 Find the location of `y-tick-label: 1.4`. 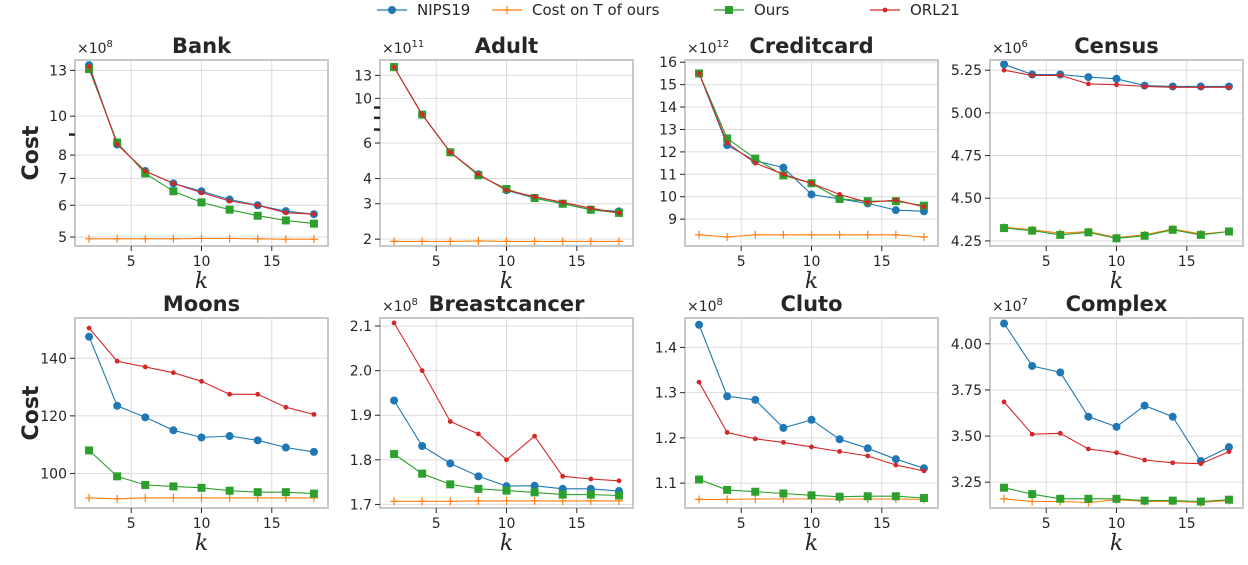

y-tick-label: 1.4 is located at coordinates (666, 348).